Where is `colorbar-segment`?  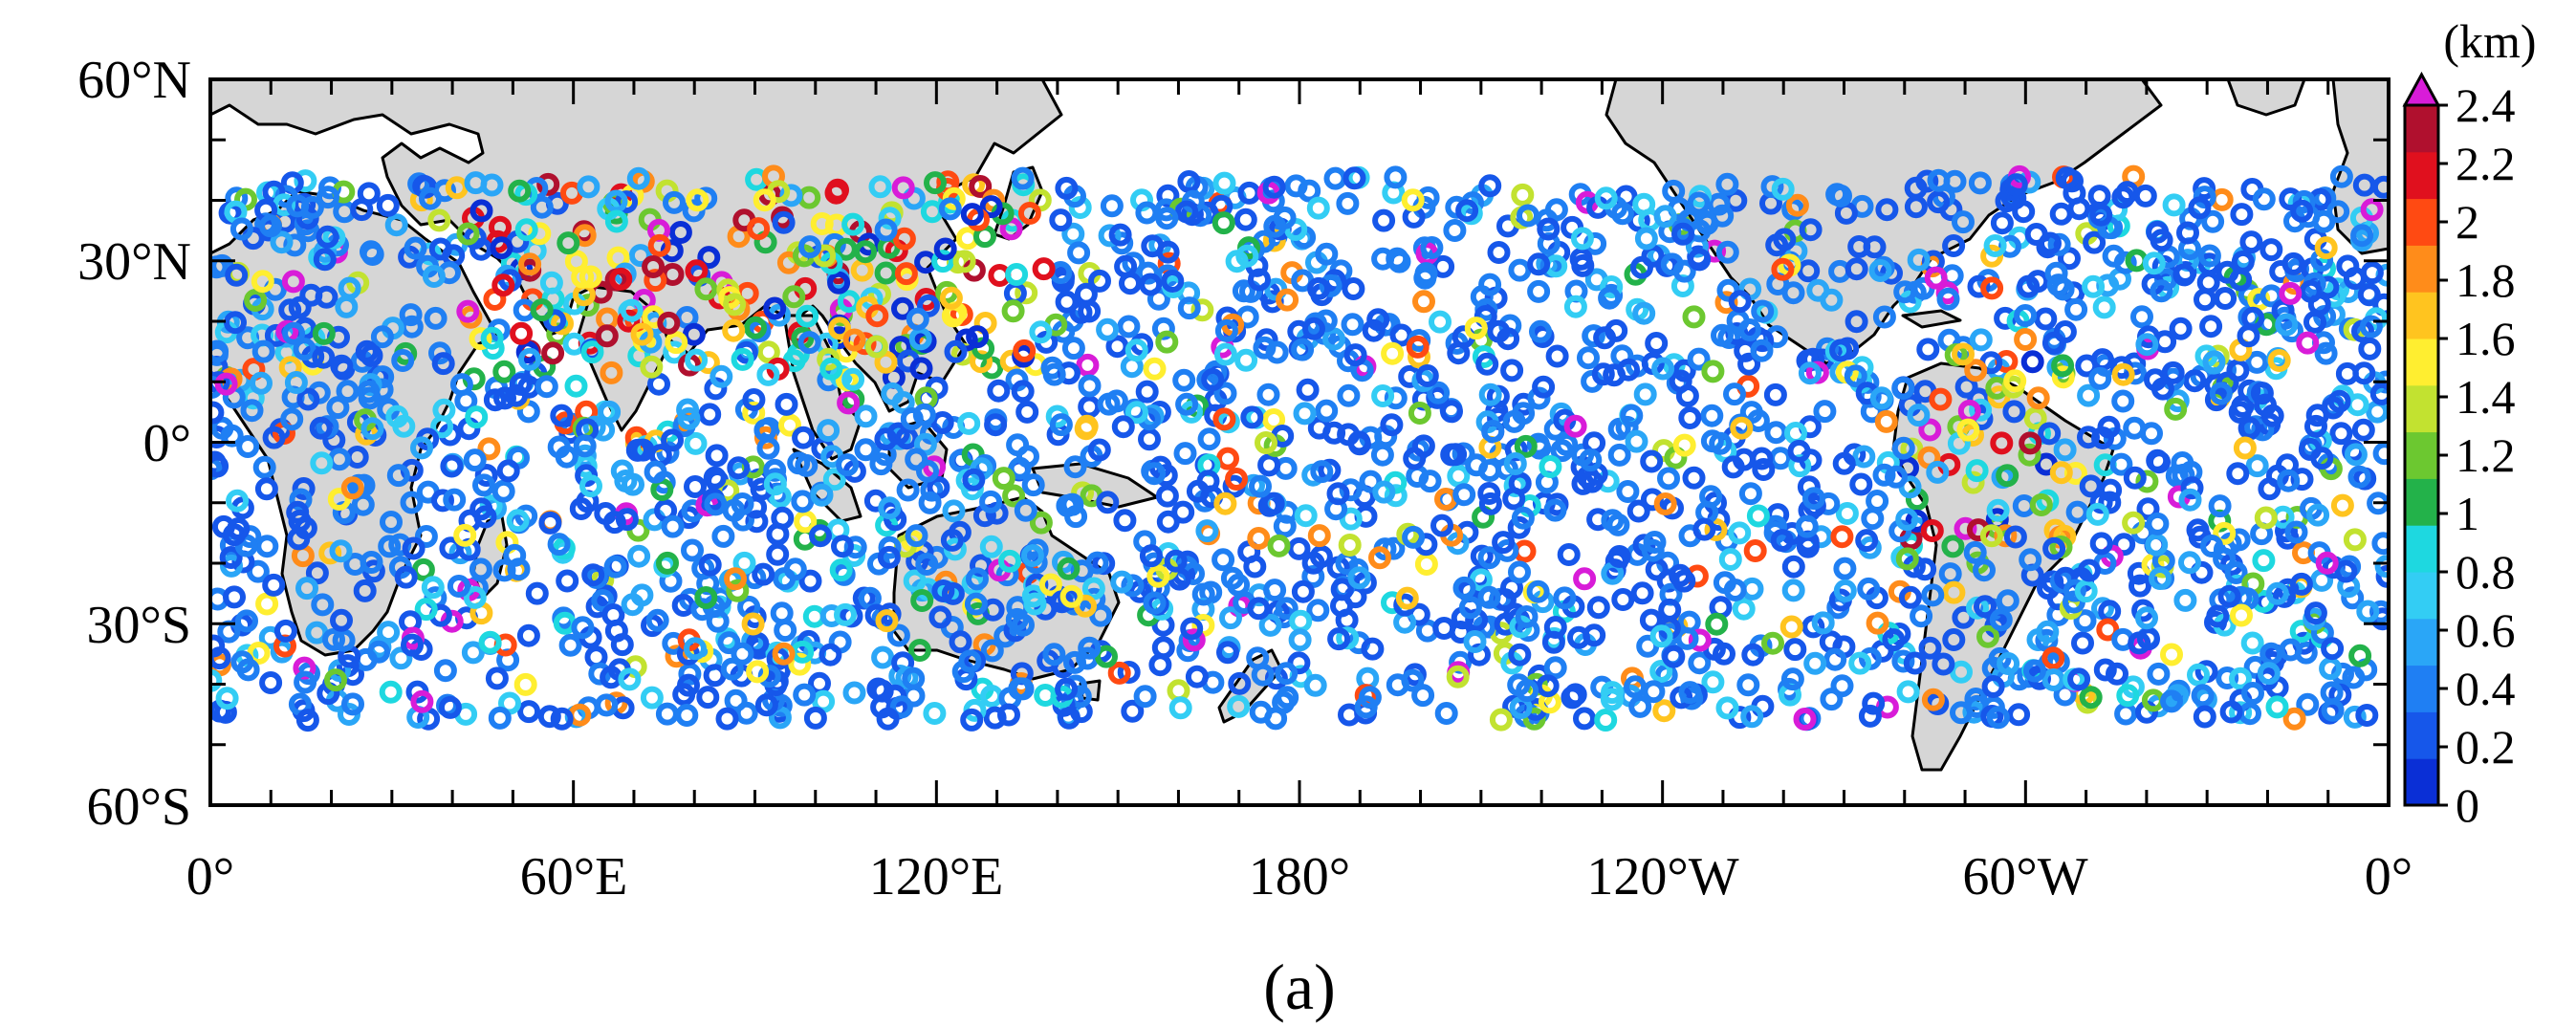
colorbar-segment is located at coordinates (2421, 596).